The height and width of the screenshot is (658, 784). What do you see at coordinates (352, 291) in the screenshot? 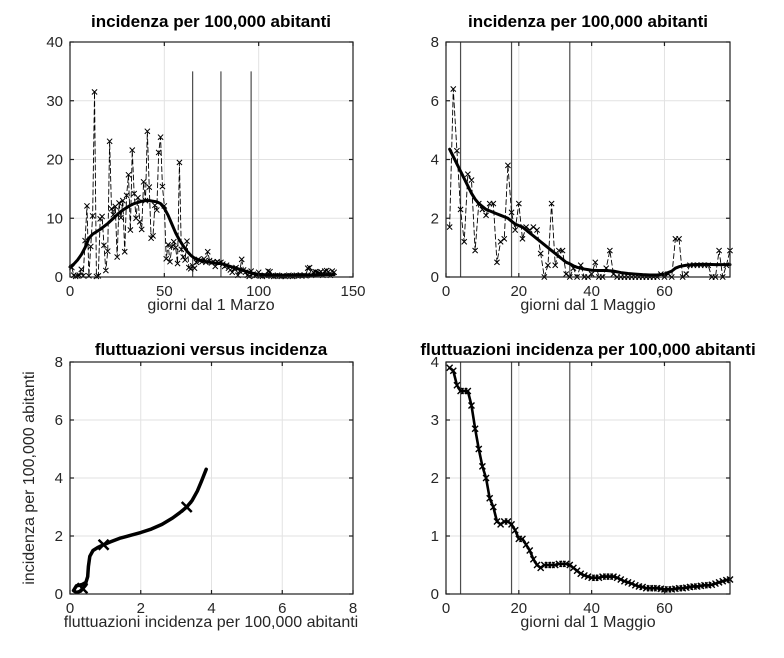
I see `x-tick-label: 150` at bounding box center [352, 291].